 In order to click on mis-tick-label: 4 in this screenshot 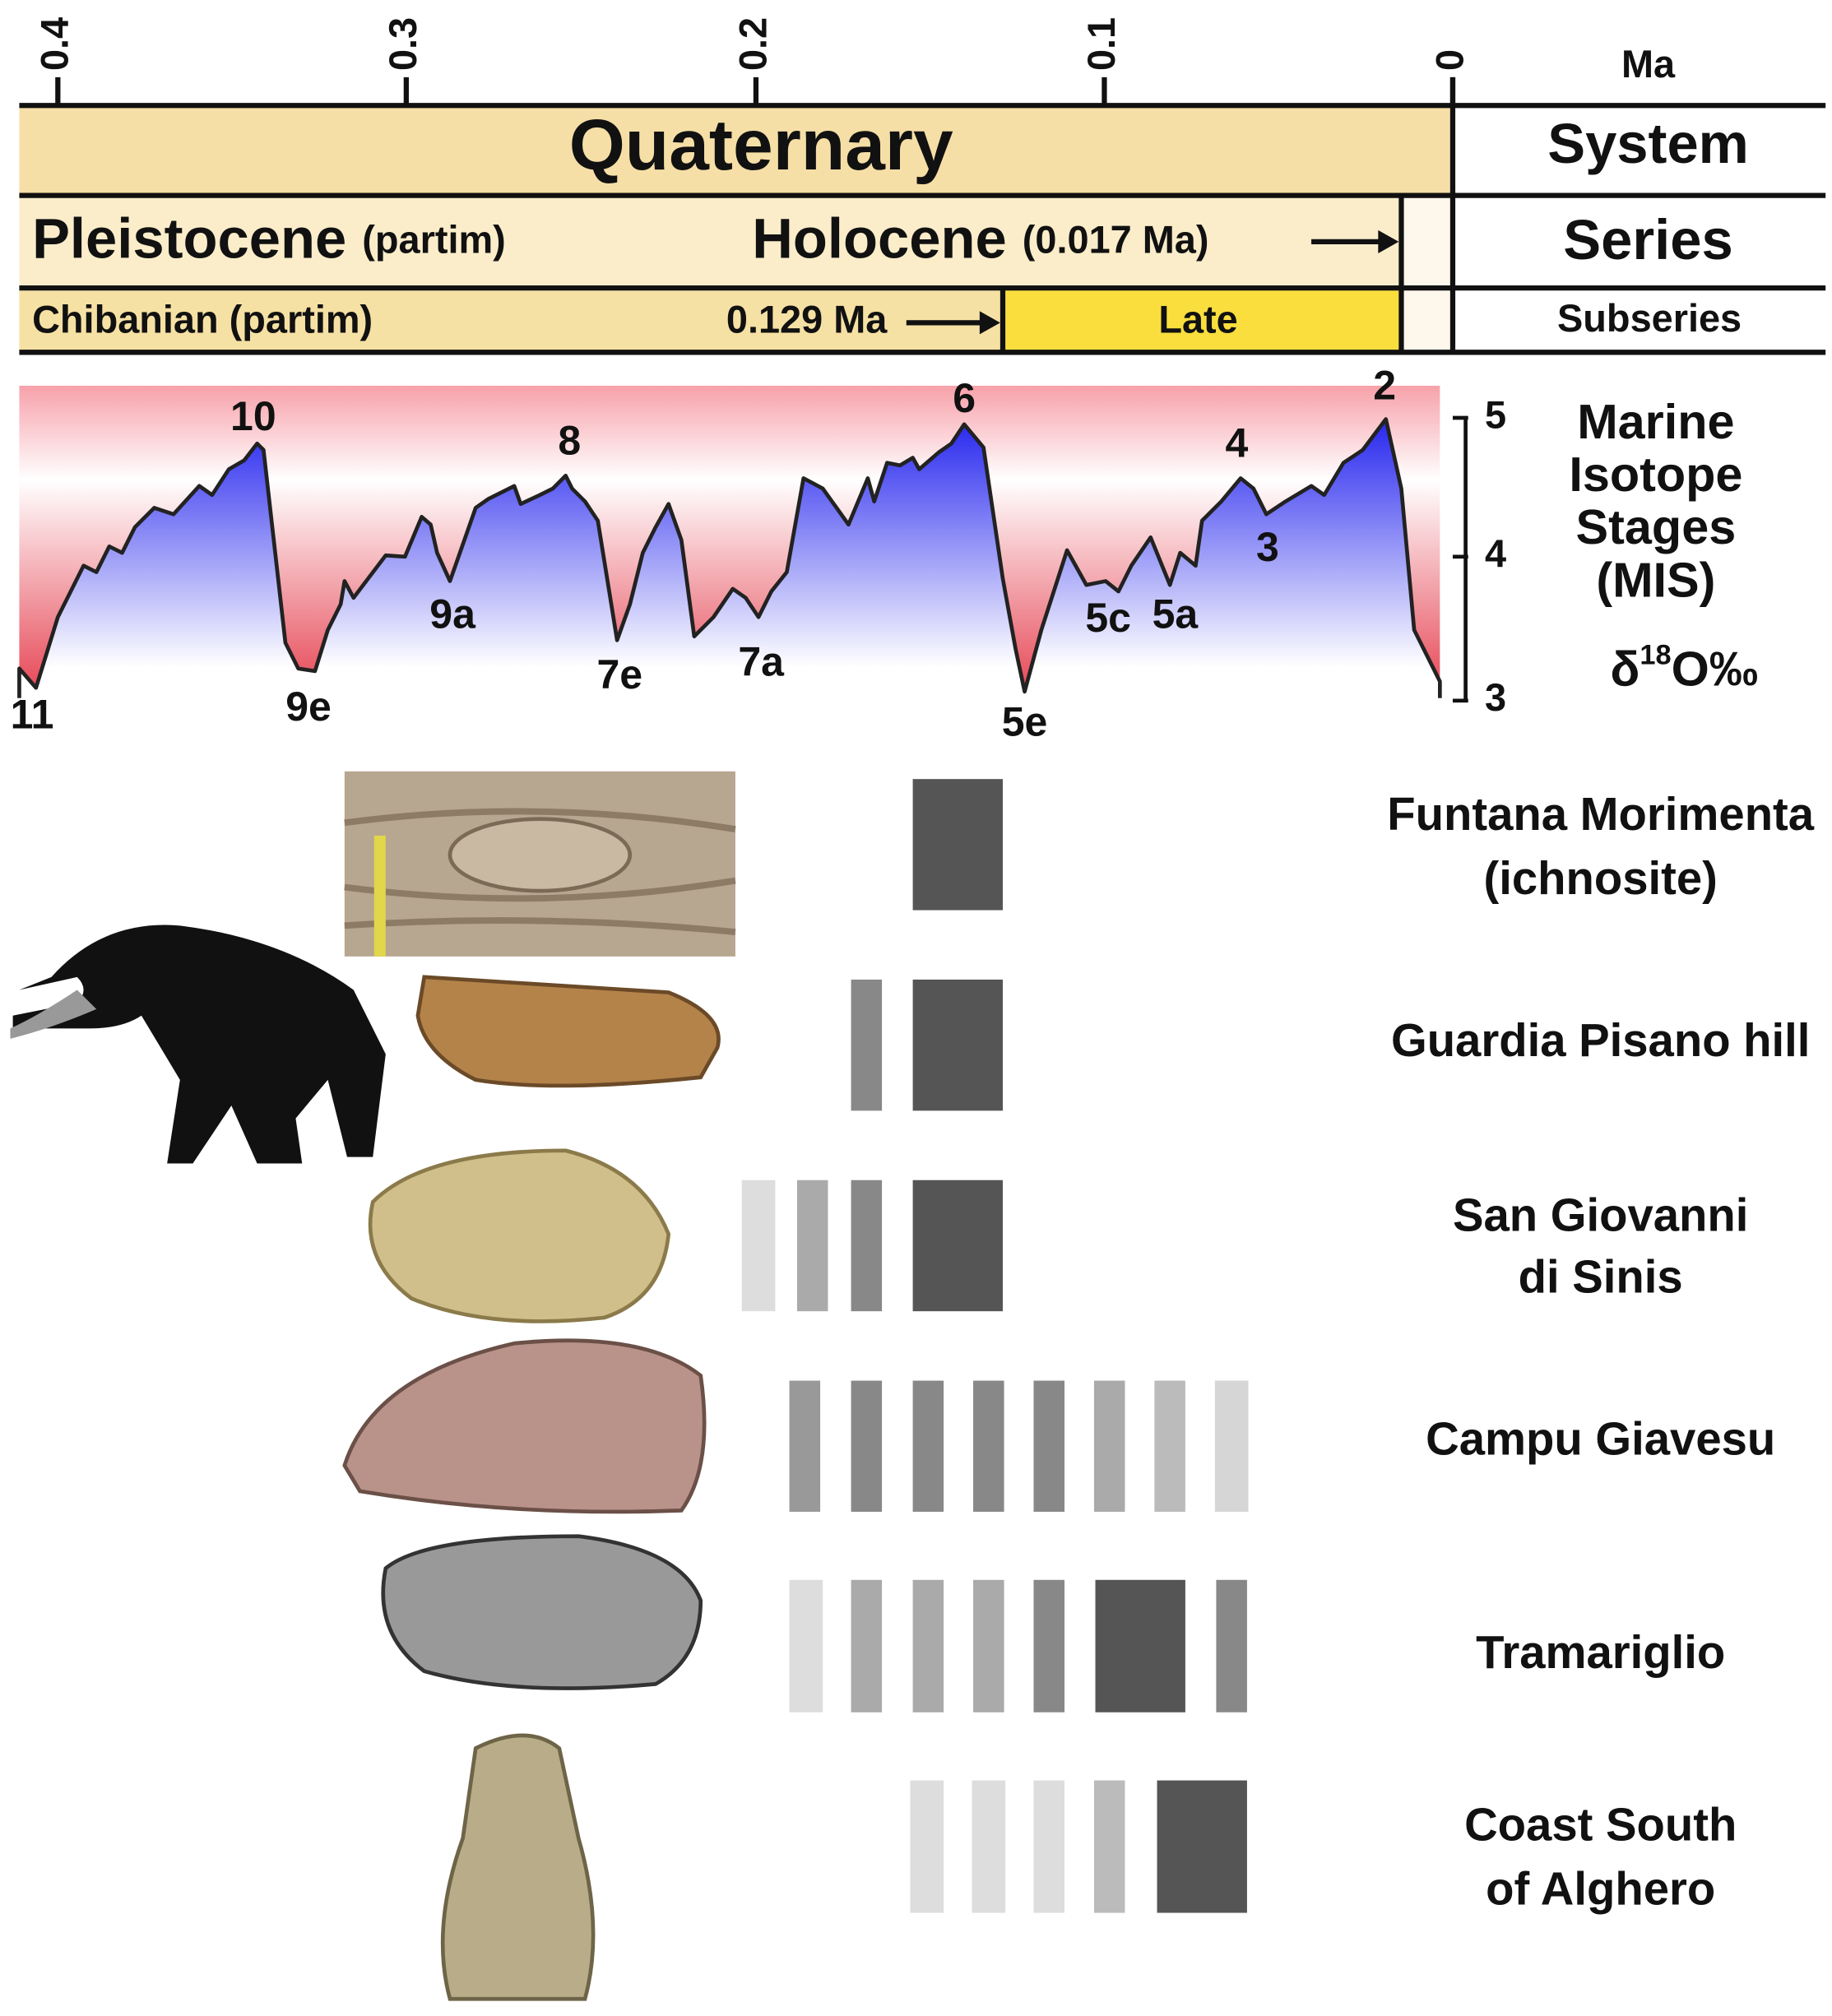, I will do `click(1495, 553)`.